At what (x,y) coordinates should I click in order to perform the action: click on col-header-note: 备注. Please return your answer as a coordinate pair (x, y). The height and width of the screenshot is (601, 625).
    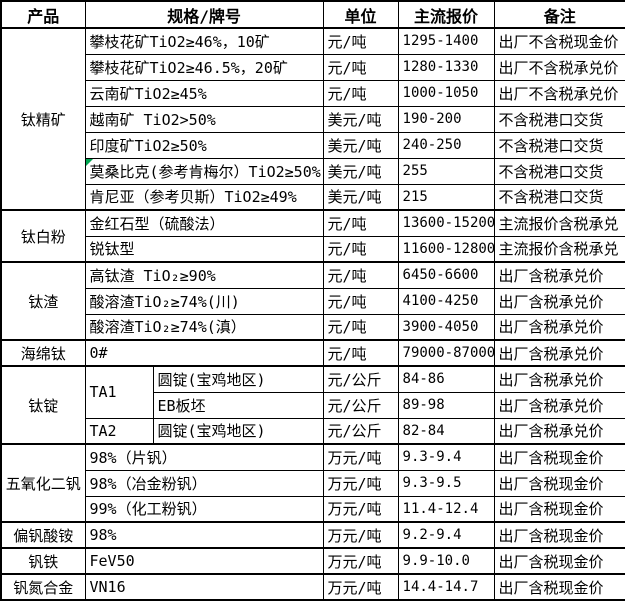
    Looking at the image, I should click on (559, 14).